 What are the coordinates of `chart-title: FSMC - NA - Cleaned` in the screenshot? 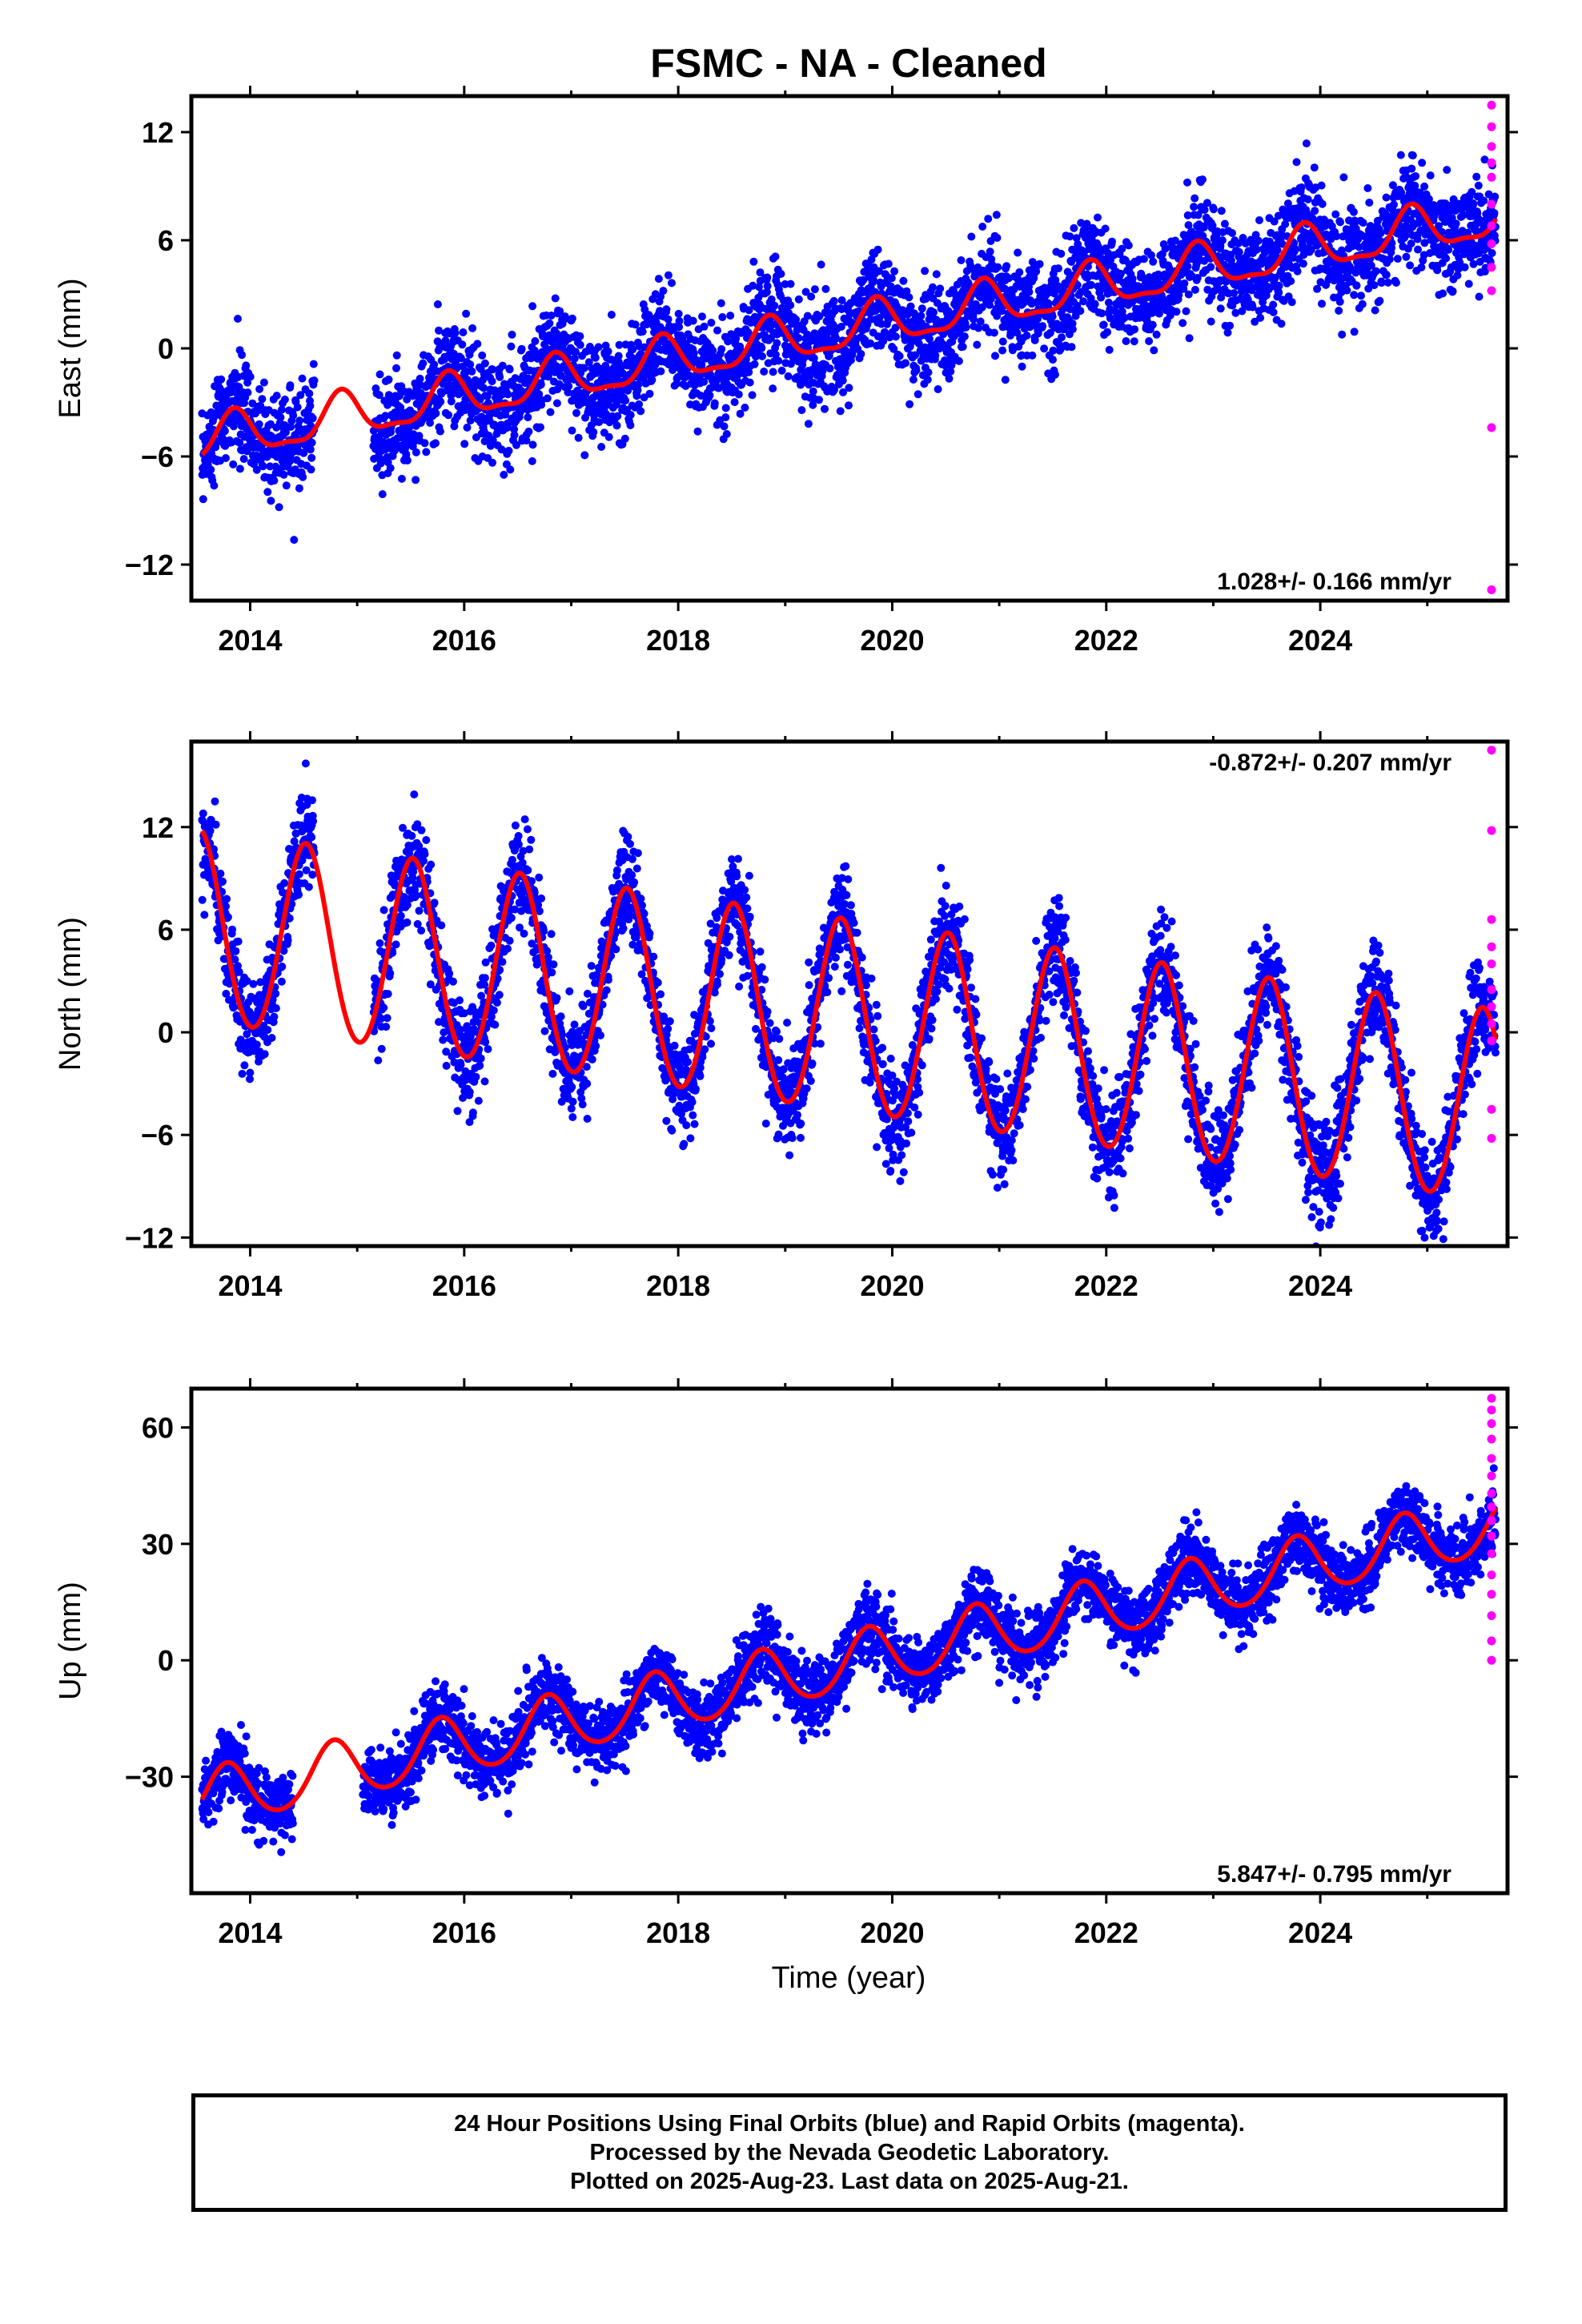 It's located at (848, 63).